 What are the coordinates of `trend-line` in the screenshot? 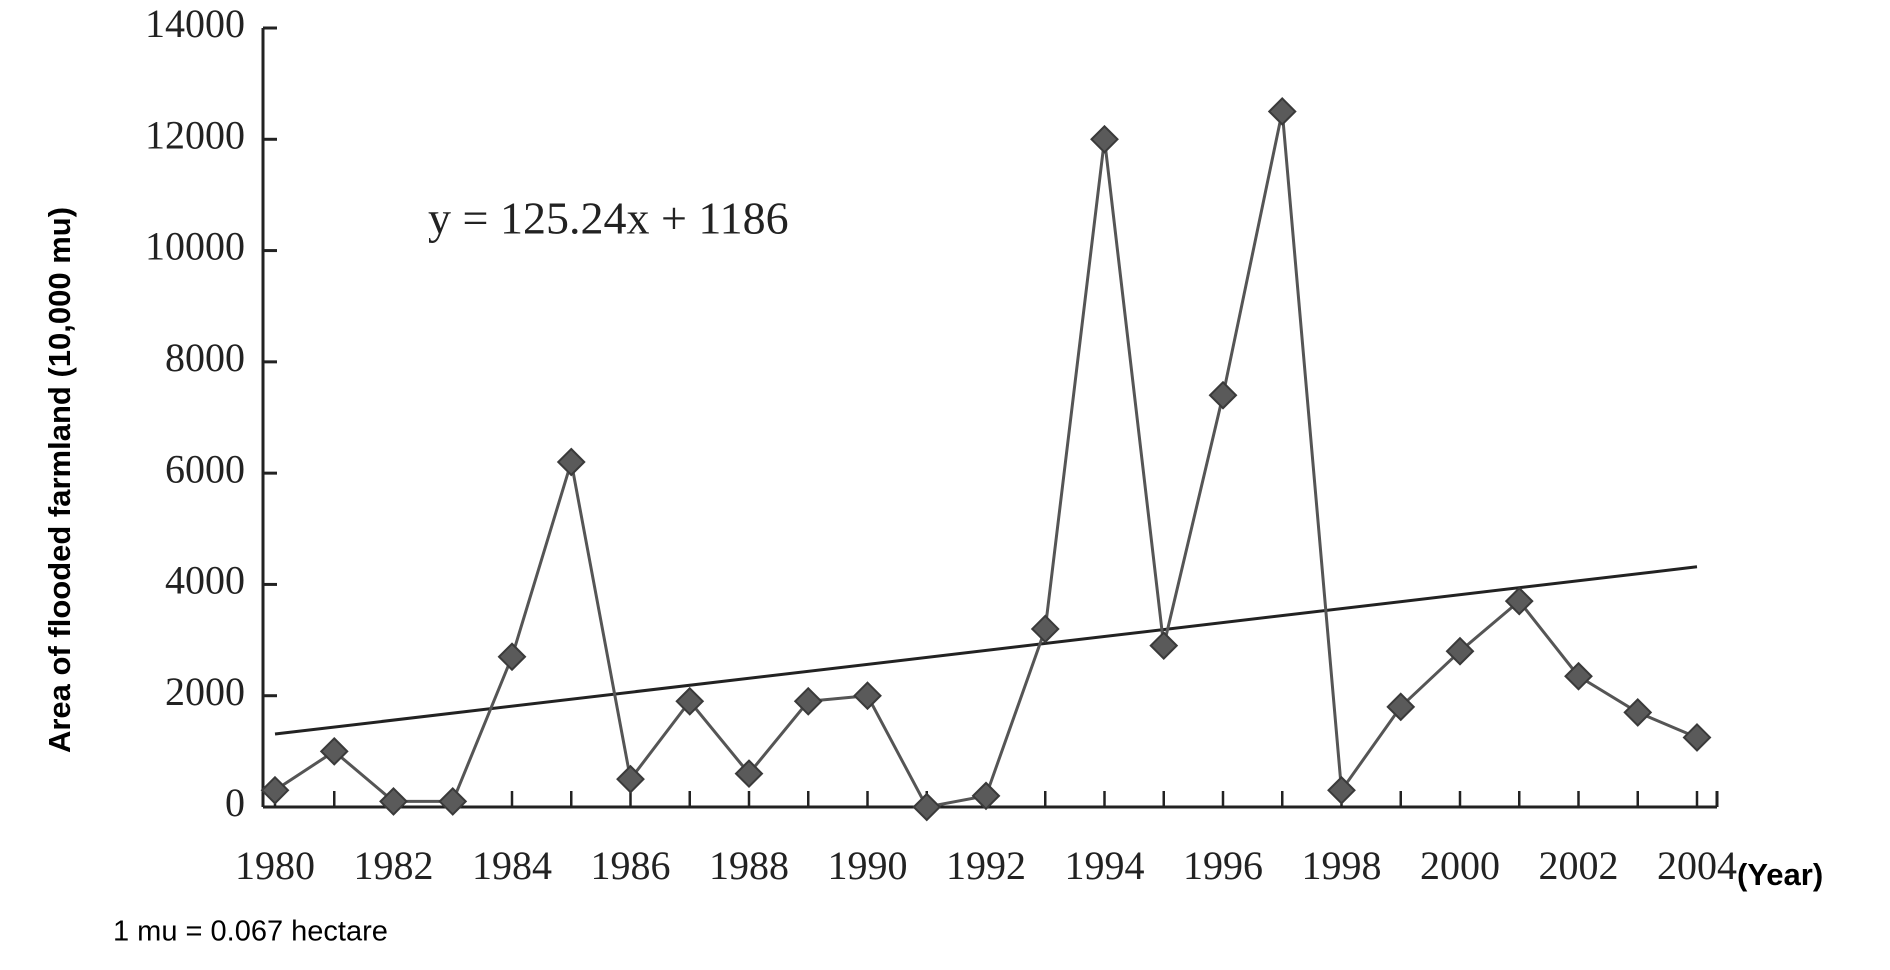 It's located at (986, 650).